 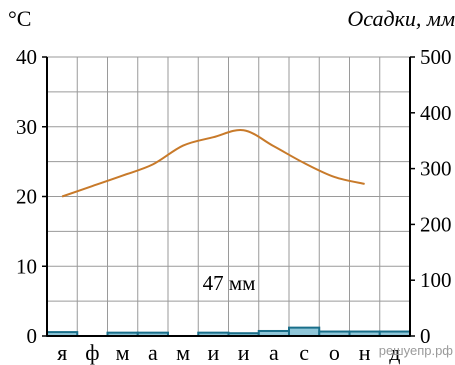 I want to click on y-right-tick-label: 500, so click(x=436, y=57).